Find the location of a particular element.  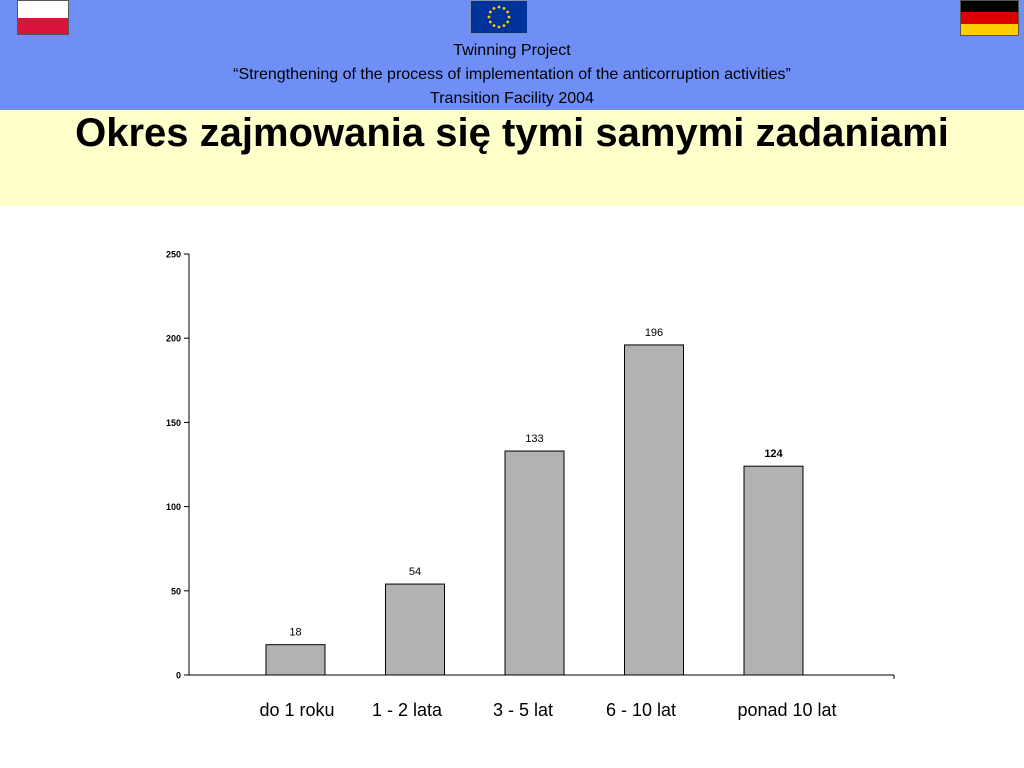

x-category-label: 1 - 2 lata is located at coordinates (407, 710).